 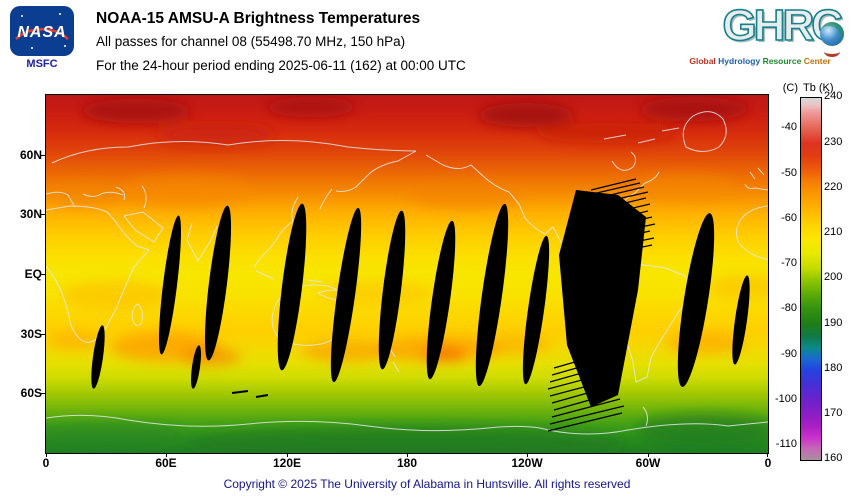 What do you see at coordinates (833, 142) in the screenshot?
I see `colorbar-tick-k-230: 230` at bounding box center [833, 142].